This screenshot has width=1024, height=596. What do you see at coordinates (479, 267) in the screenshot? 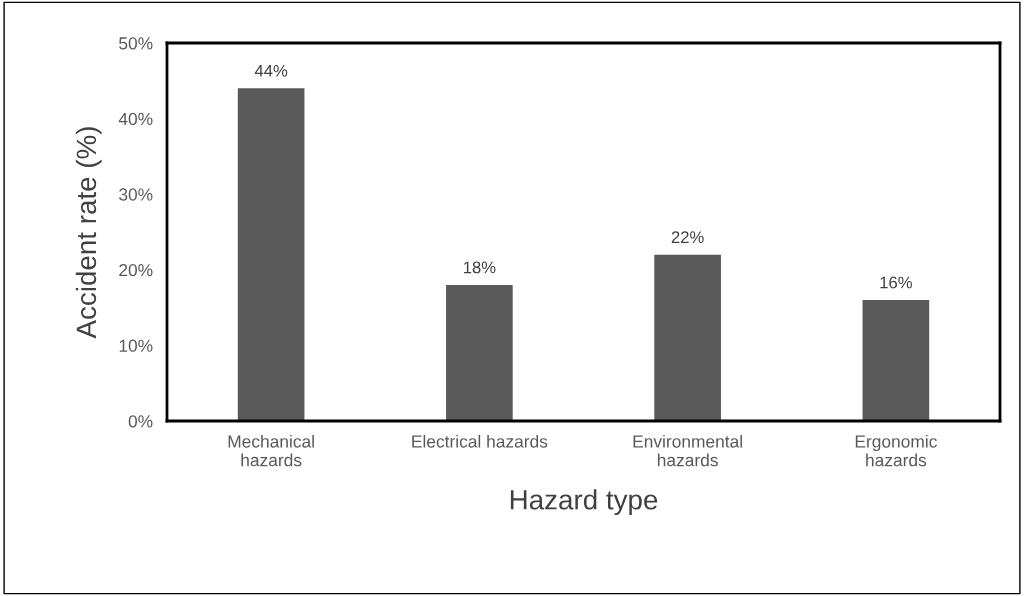
I see `data-label: 18%` at bounding box center [479, 267].